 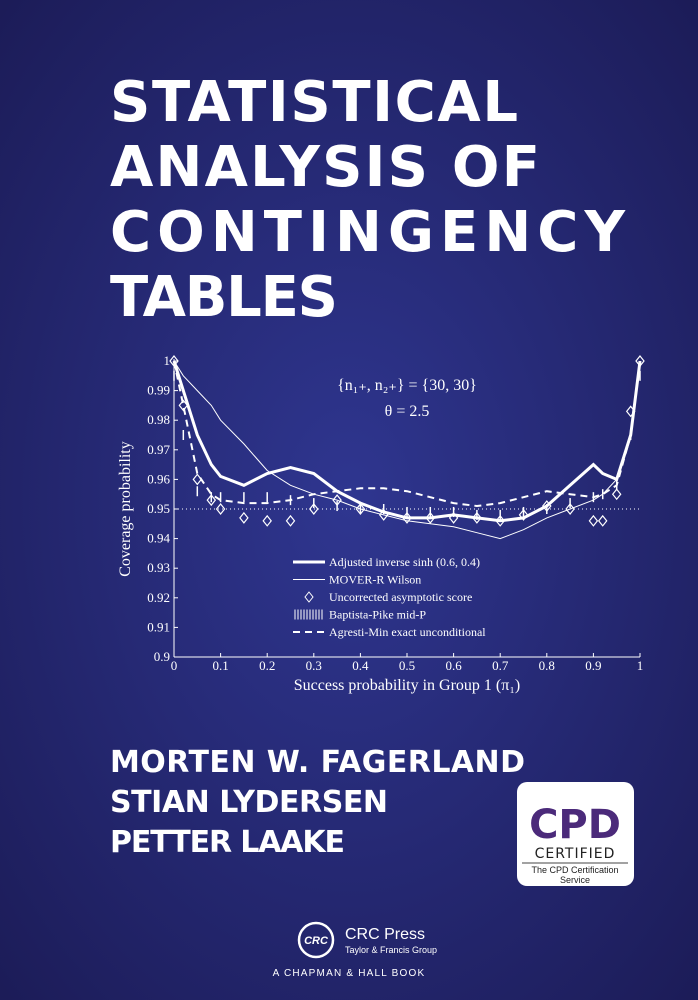 What do you see at coordinates (174, 665) in the screenshot?
I see `x-tick-label: 0` at bounding box center [174, 665].